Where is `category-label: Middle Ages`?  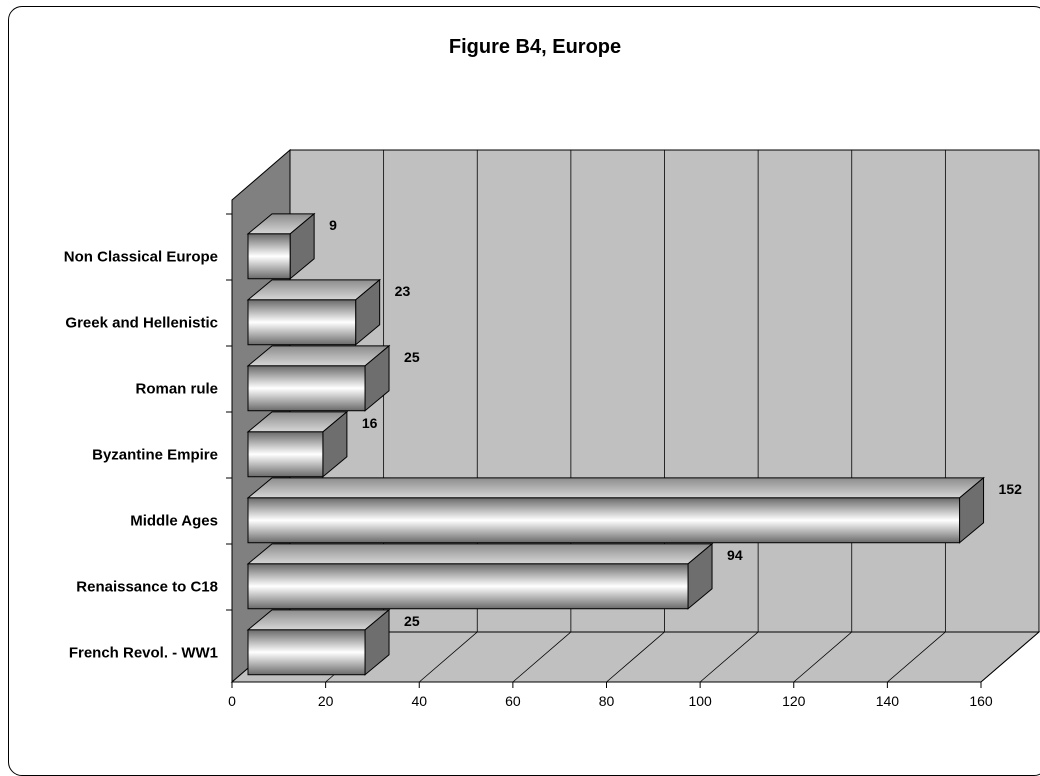 category-label: Middle Ages is located at coordinates (174, 520).